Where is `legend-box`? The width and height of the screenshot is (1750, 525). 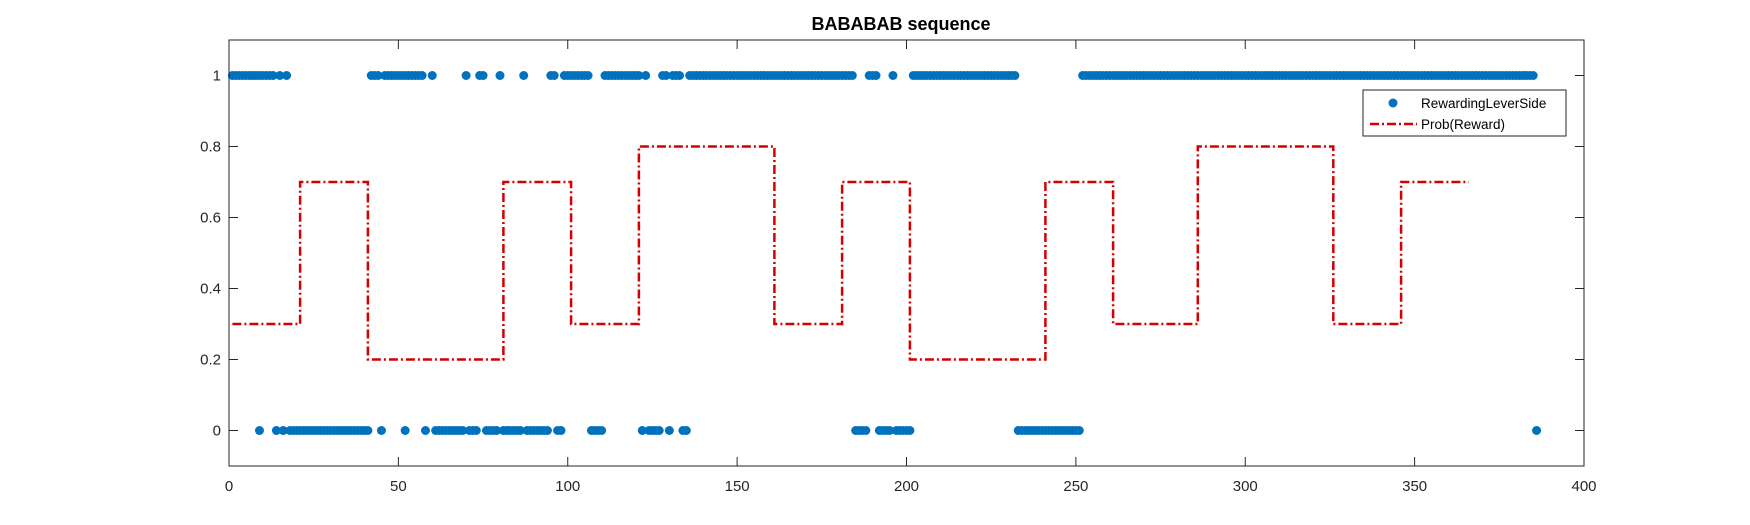 legend-box is located at coordinates (1464, 113).